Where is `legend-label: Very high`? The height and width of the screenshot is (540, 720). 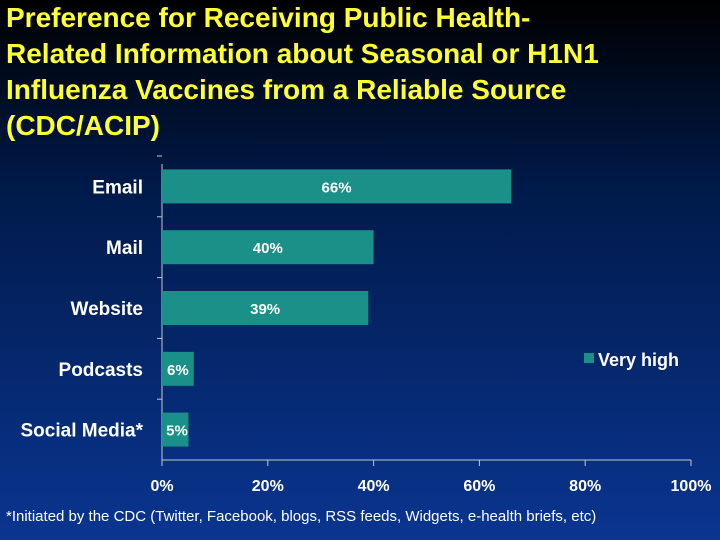
legend-label: Very high is located at coordinates (638, 360).